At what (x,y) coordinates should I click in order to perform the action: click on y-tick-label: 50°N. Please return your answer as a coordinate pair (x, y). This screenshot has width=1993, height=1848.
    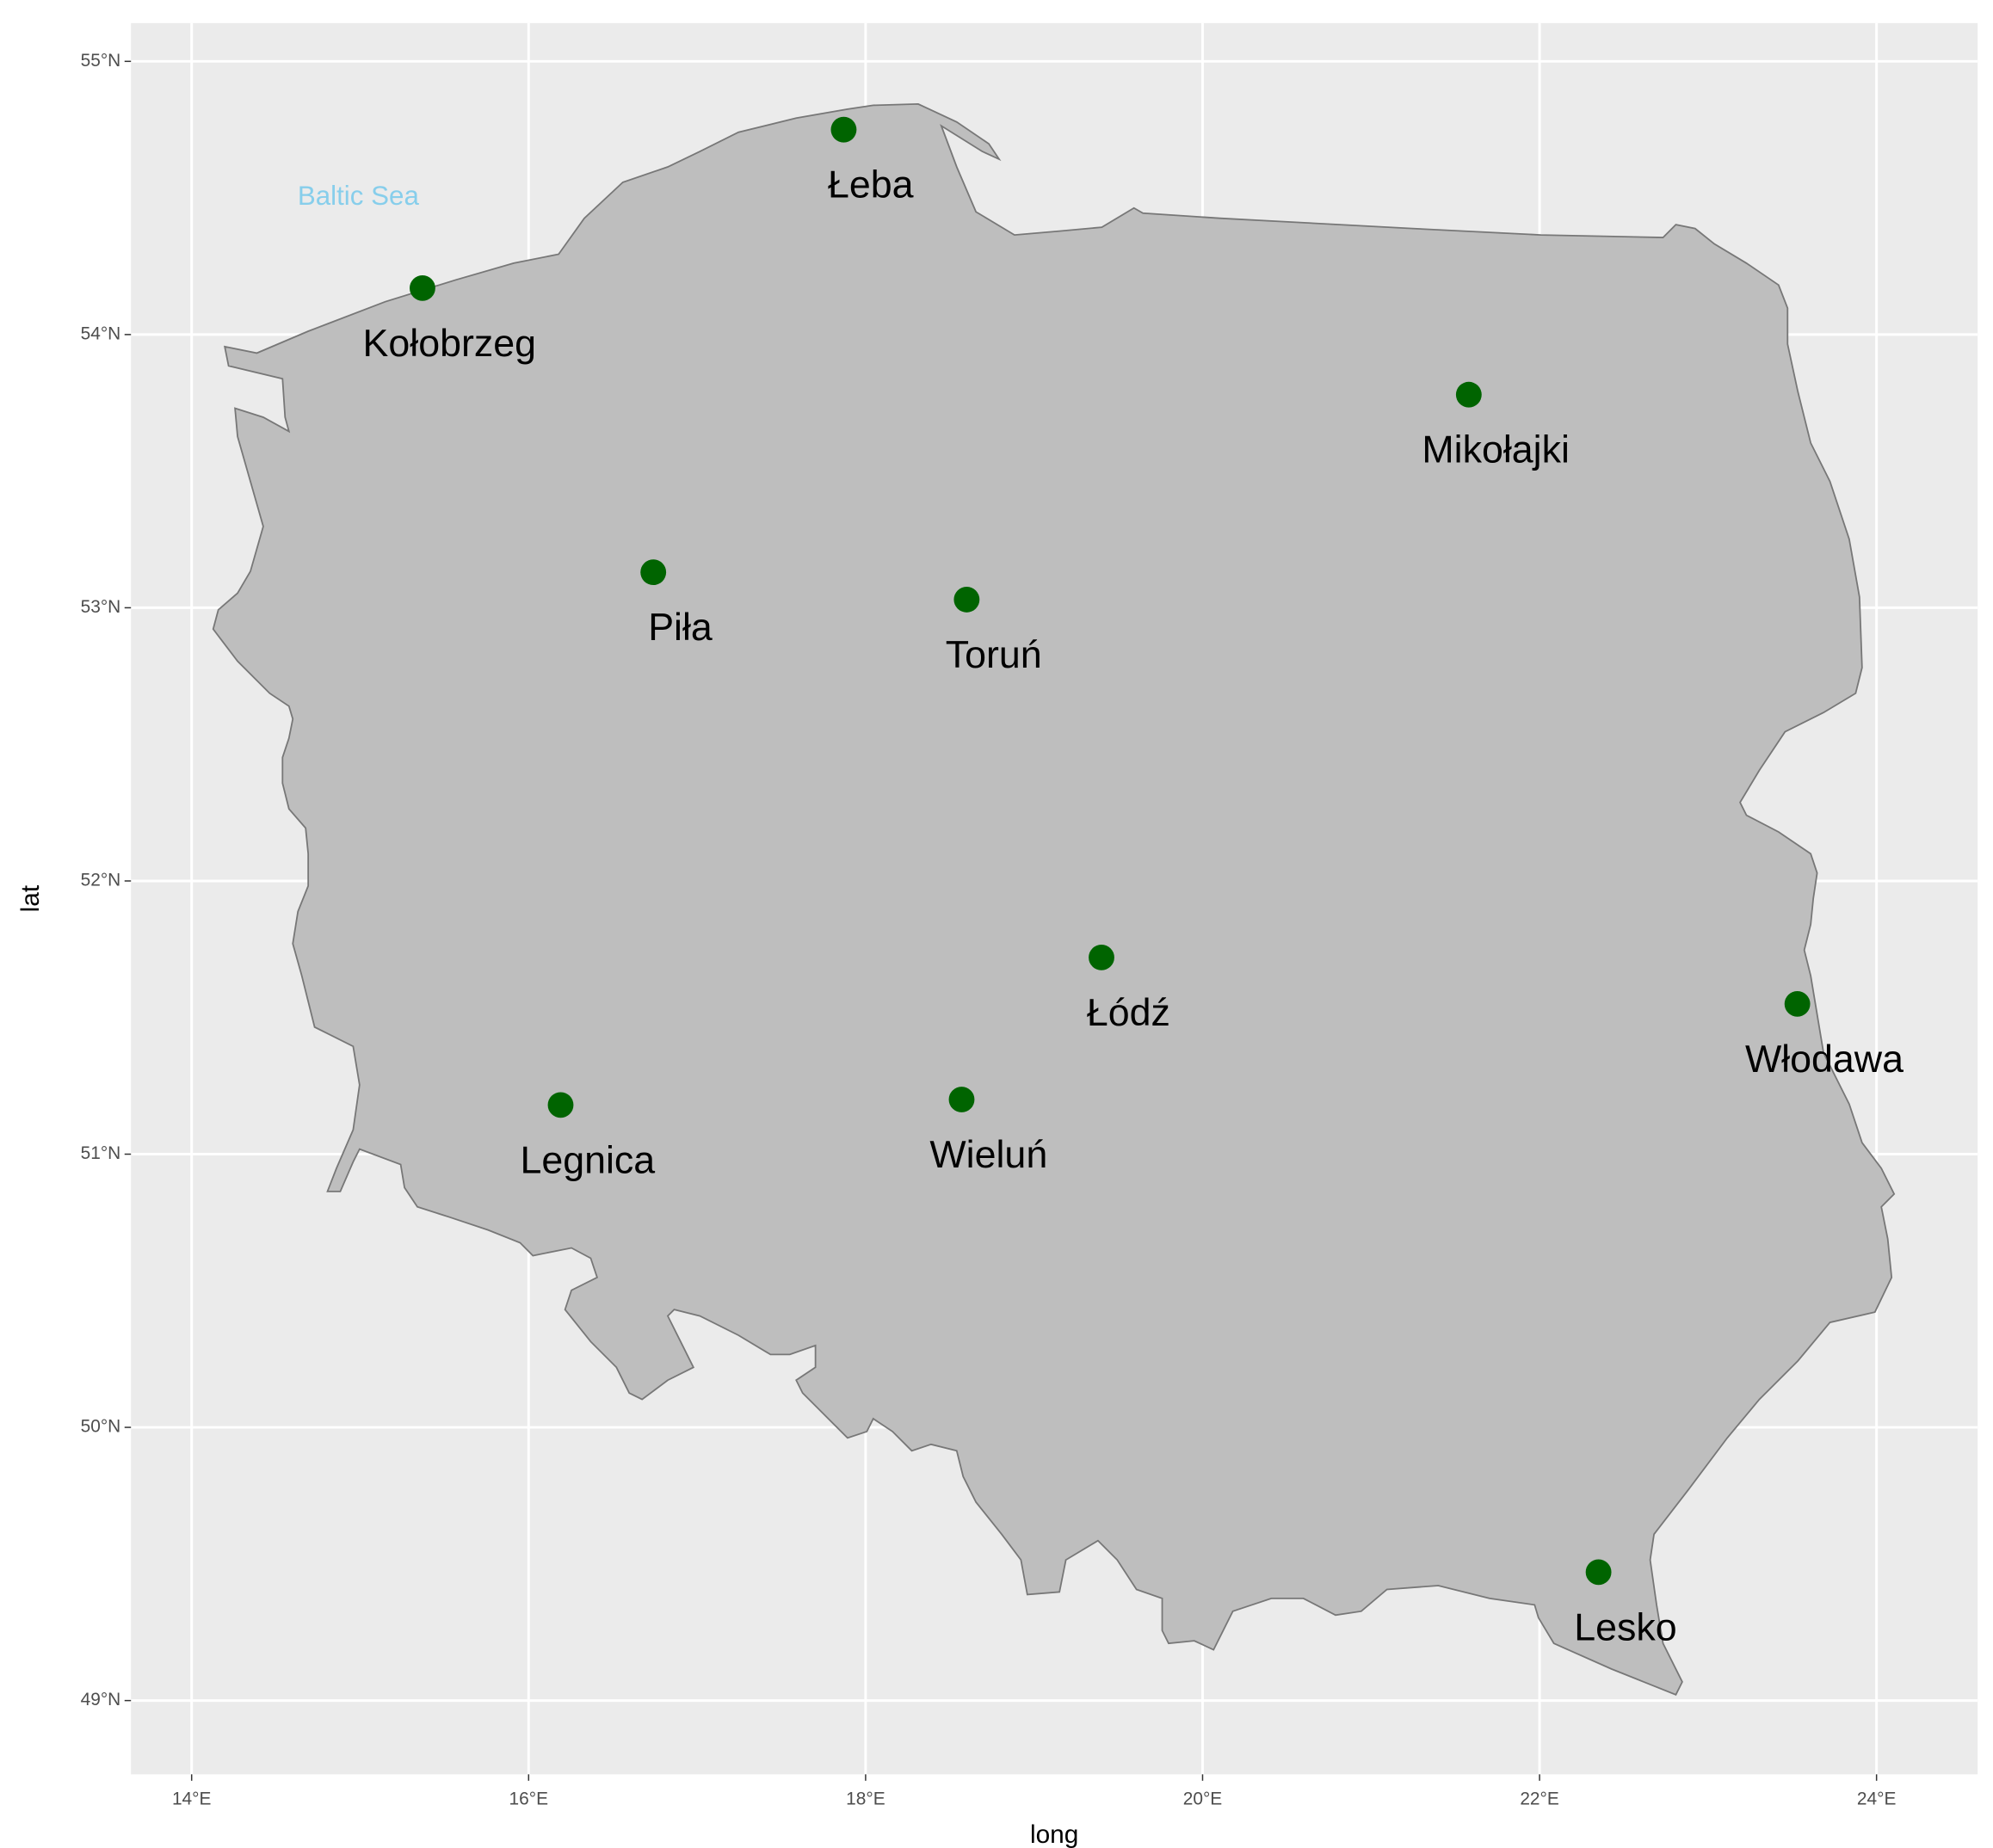
    Looking at the image, I should click on (101, 1427).